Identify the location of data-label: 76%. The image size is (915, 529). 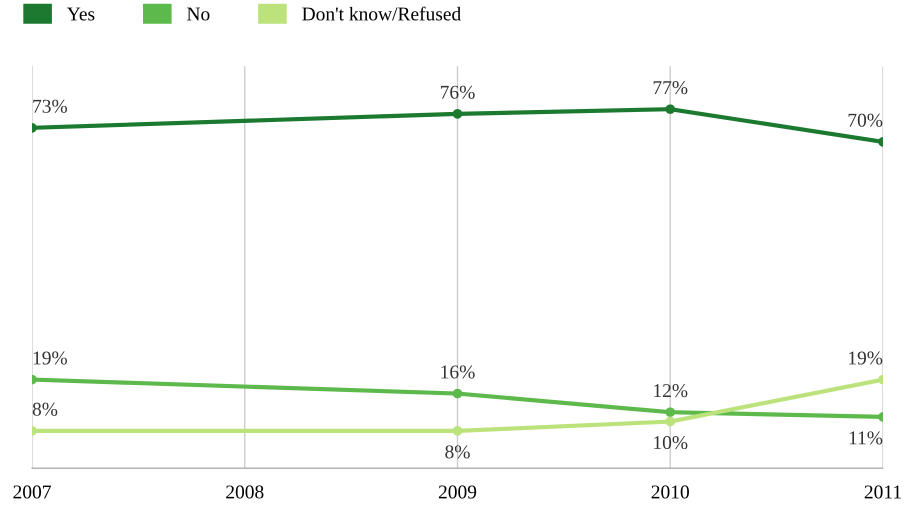
(457, 92).